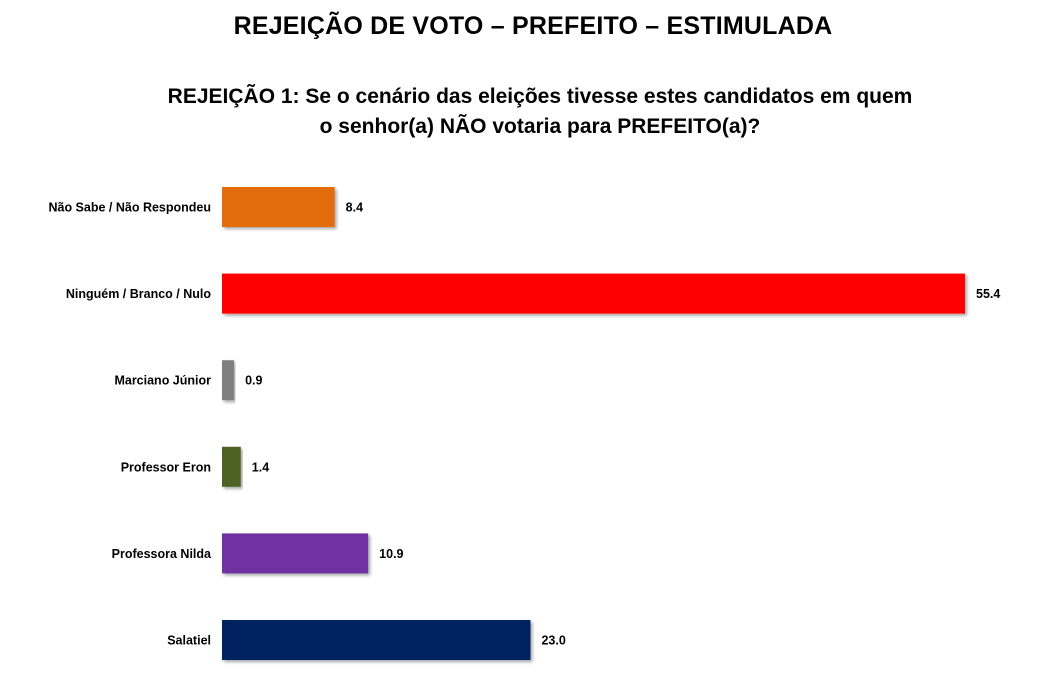  What do you see at coordinates (228, 380) in the screenshot?
I see `bar-marciano-junior` at bounding box center [228, 380].